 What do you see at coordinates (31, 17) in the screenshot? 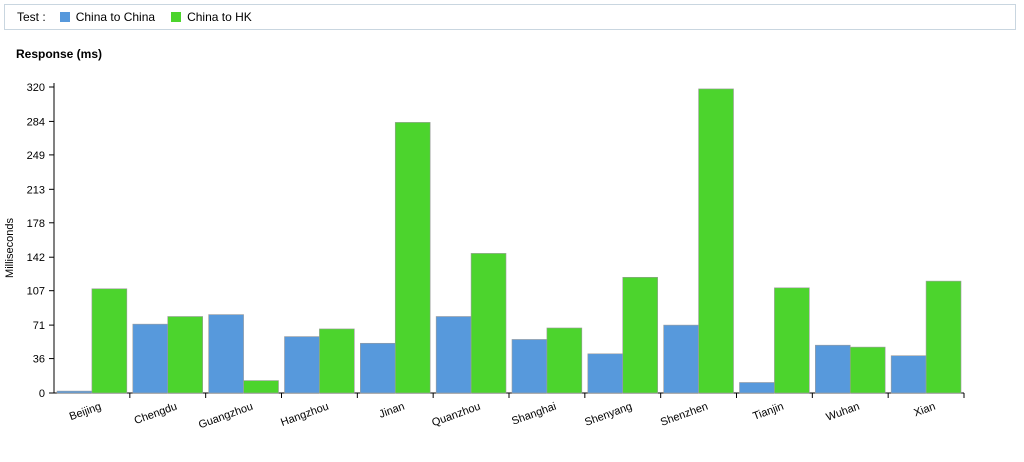
I see `legend-title: Test :` at bounding box center [31, 17].